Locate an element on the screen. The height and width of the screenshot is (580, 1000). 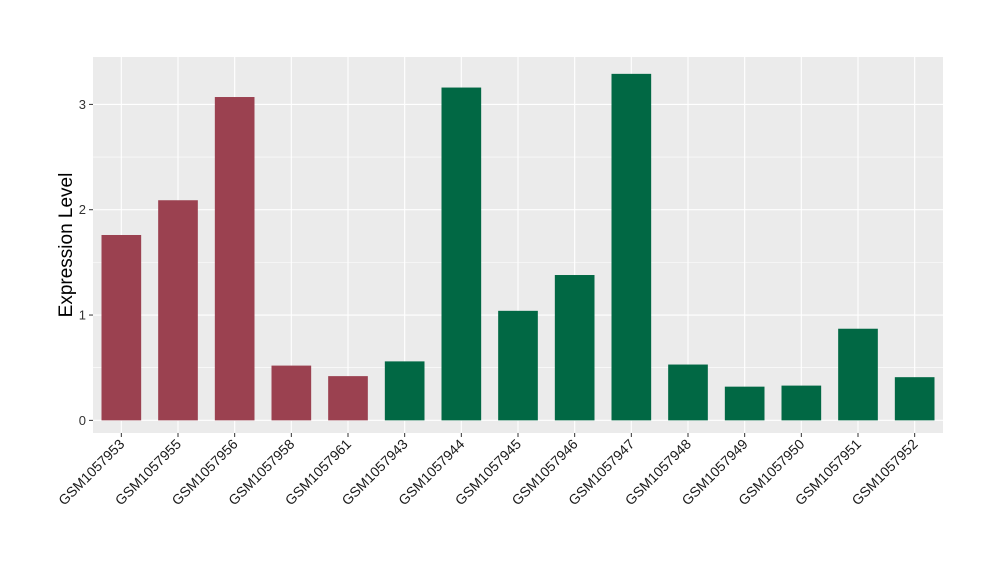
y-tick-label: 1 is located at coordinates (82, 315).